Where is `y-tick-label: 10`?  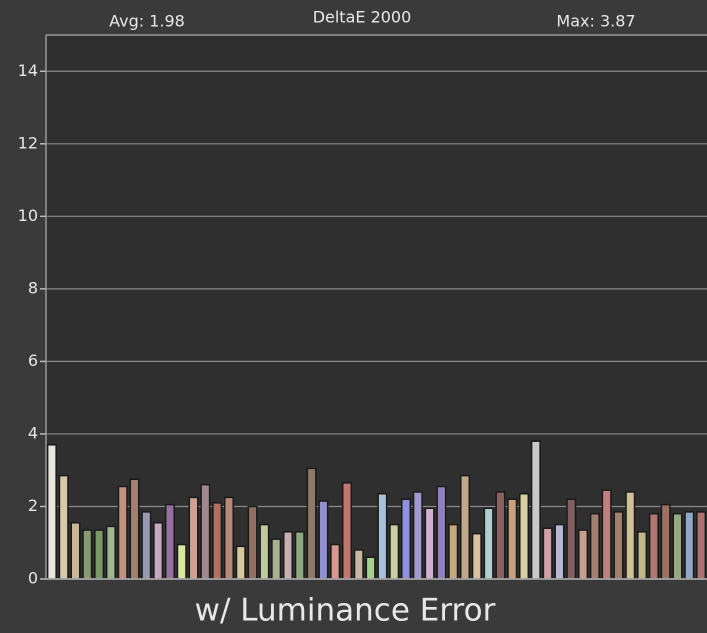
y-tick-label: 10 is located at coordinates (28, 215).